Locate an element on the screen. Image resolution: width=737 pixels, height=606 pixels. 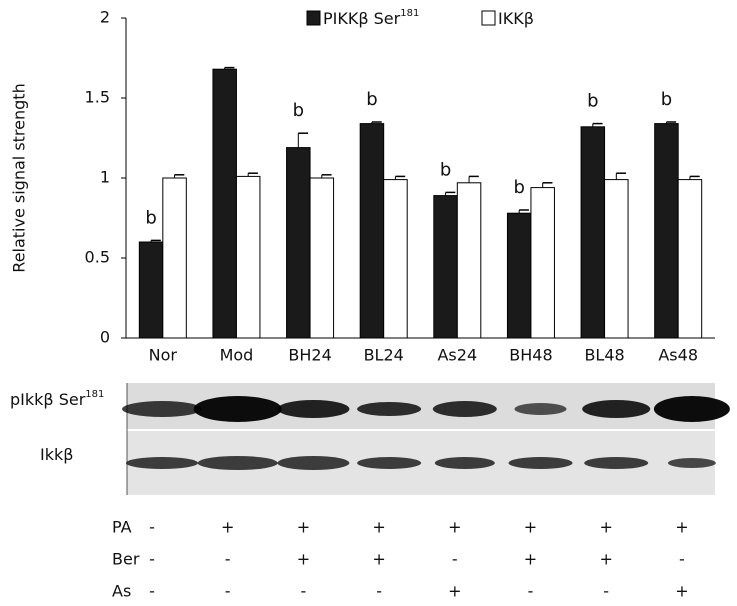
x-tick-label: BL48 is located at coordinates (604, 355).